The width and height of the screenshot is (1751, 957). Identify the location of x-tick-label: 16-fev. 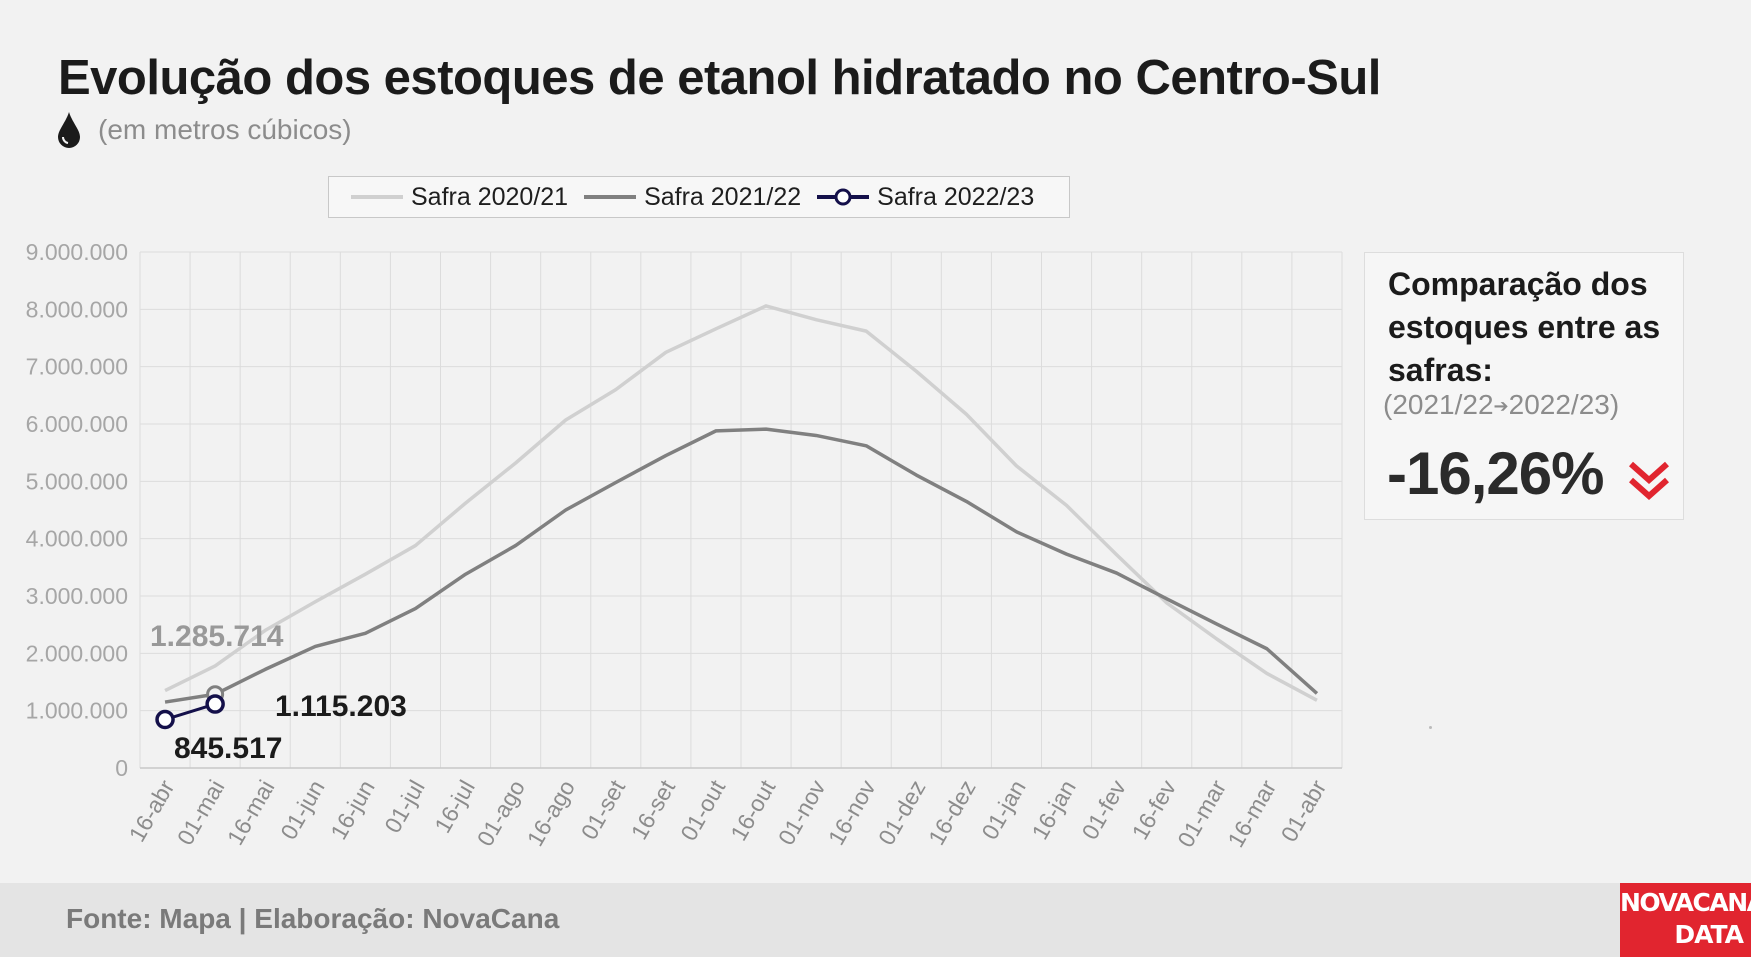
(1154, 809).